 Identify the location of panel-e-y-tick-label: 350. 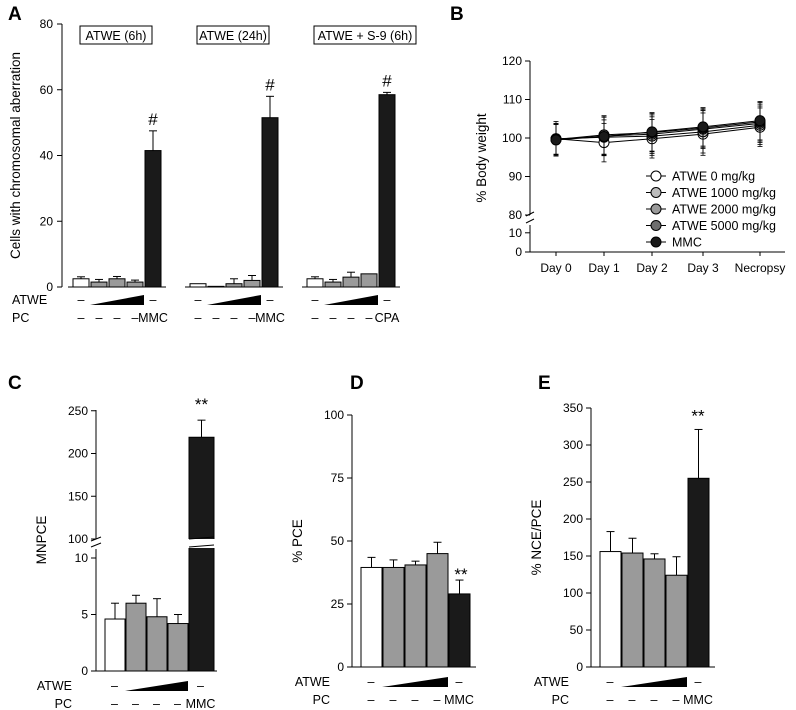
(573, 408).